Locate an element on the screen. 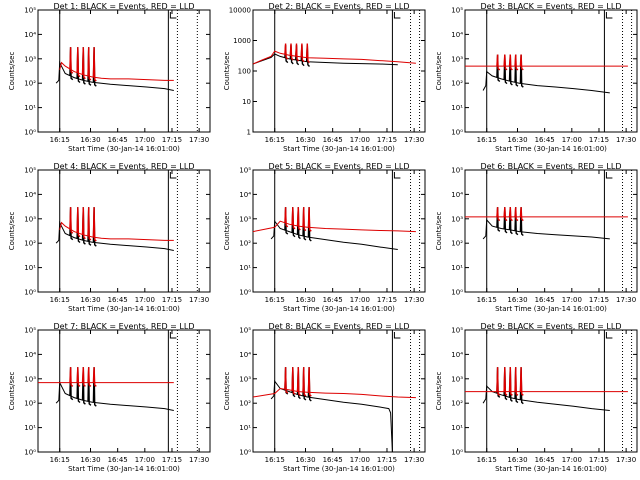  spike-events is located at coordinates (521, 222).